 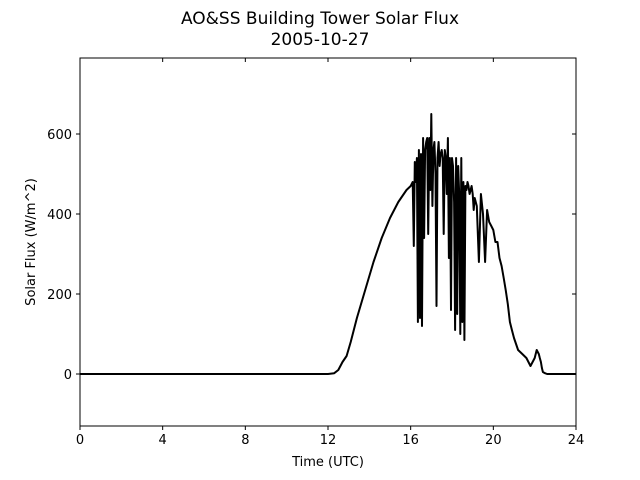 I want to click on y-tick-label: 200, so click(x=59, y=295).